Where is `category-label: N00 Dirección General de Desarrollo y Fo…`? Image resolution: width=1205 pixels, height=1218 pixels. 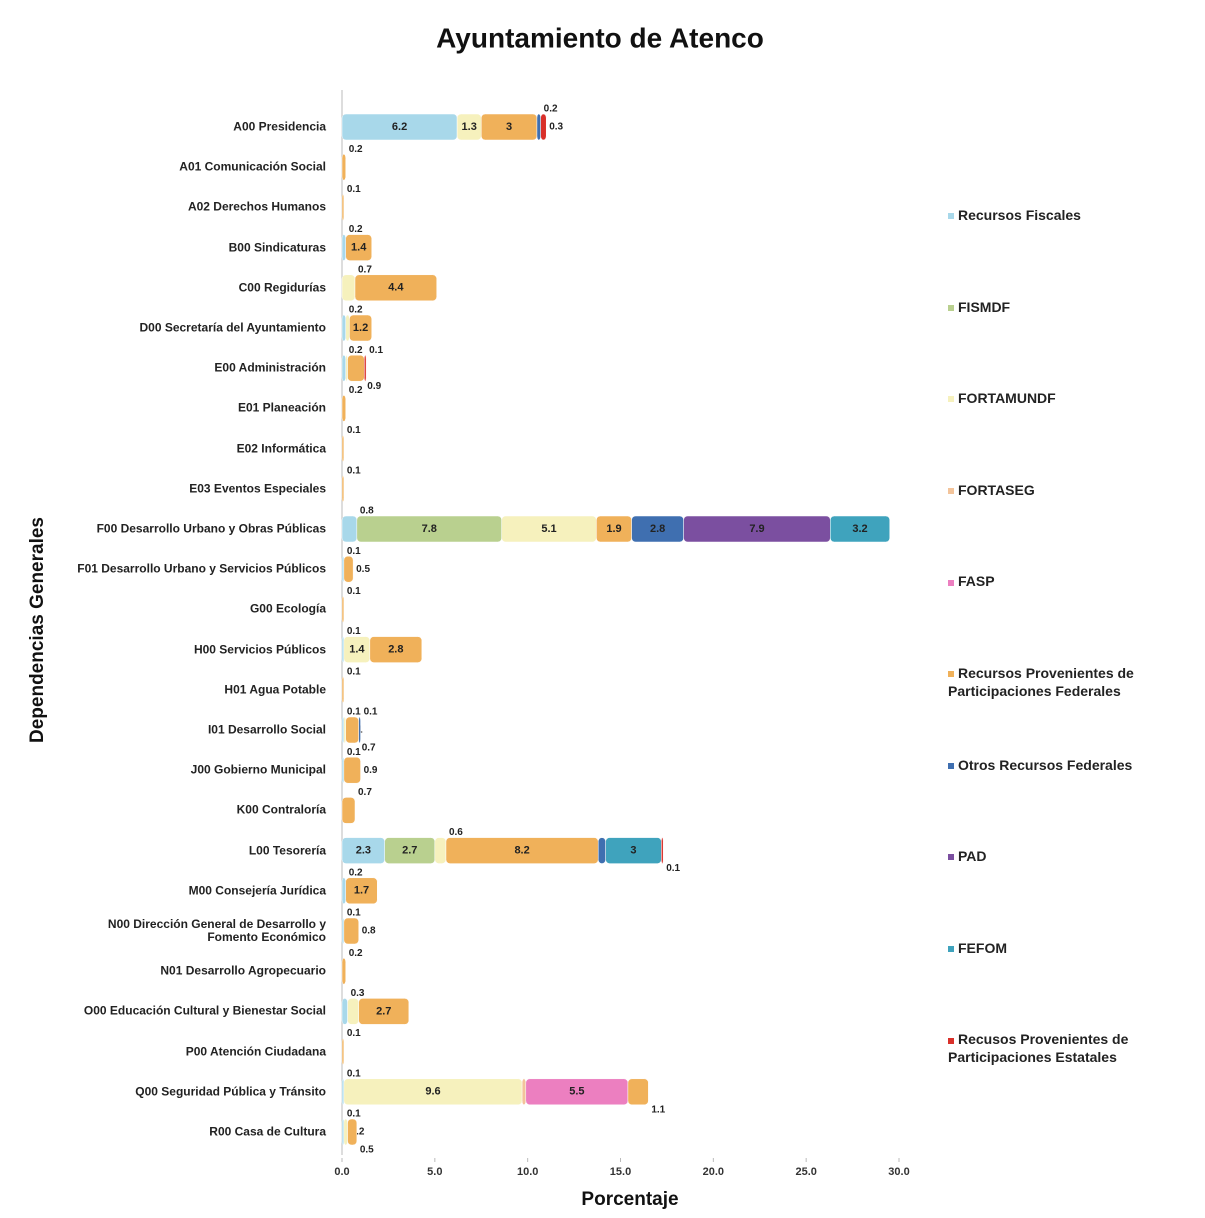 category-label: N00 Dirección General de Desarrollo y Fo… is located at coordinates (216, 930).